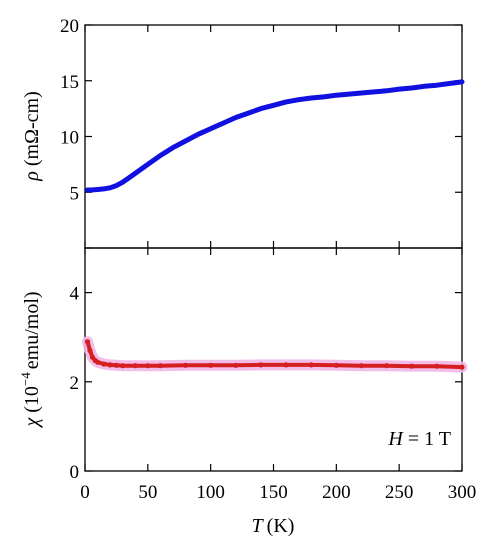  Describe the element at coordinates (69, 138) in the screenshot. I see `top-ytick-label: 10` at that location.